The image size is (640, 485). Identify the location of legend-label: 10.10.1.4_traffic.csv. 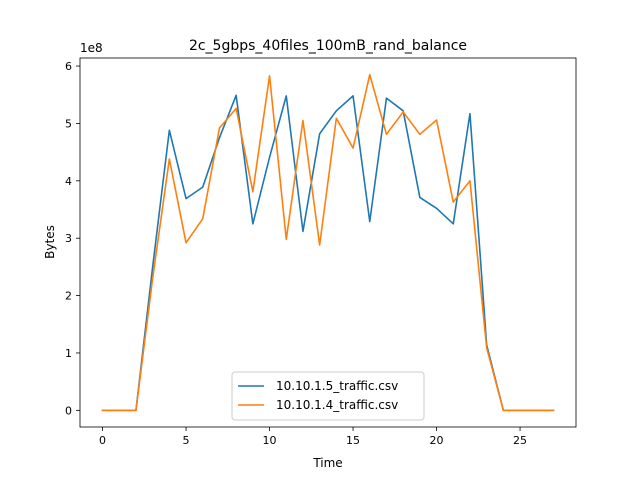
(337, 405).